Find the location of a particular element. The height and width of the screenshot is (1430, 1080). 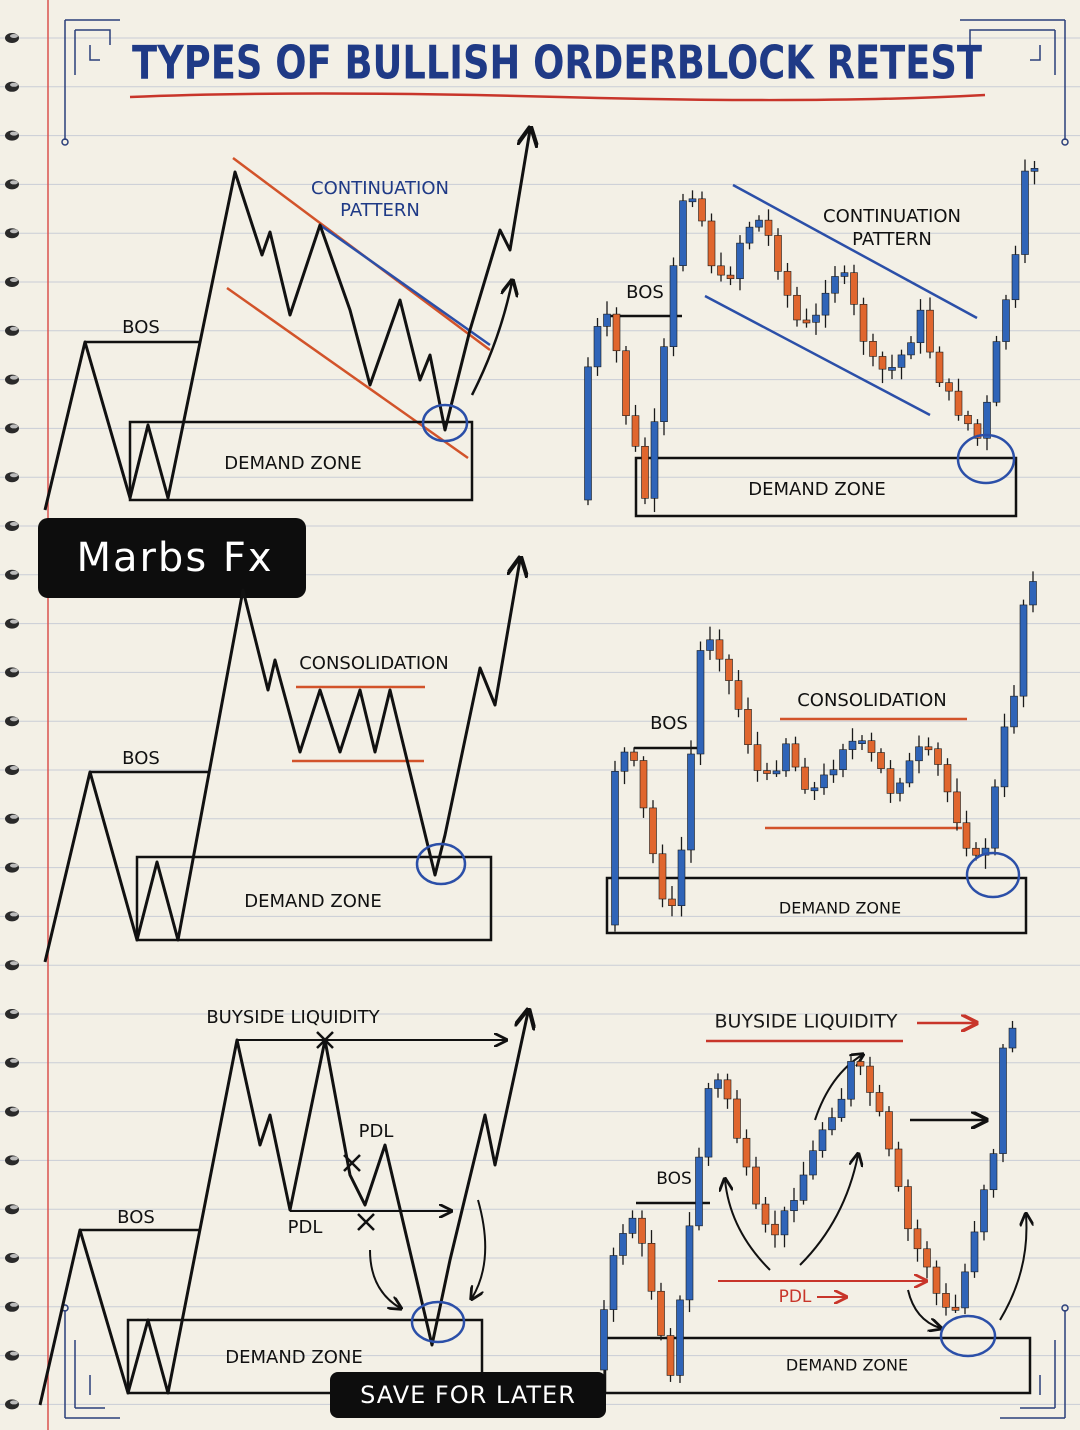

trend-line is located at coordinates (347, 373).